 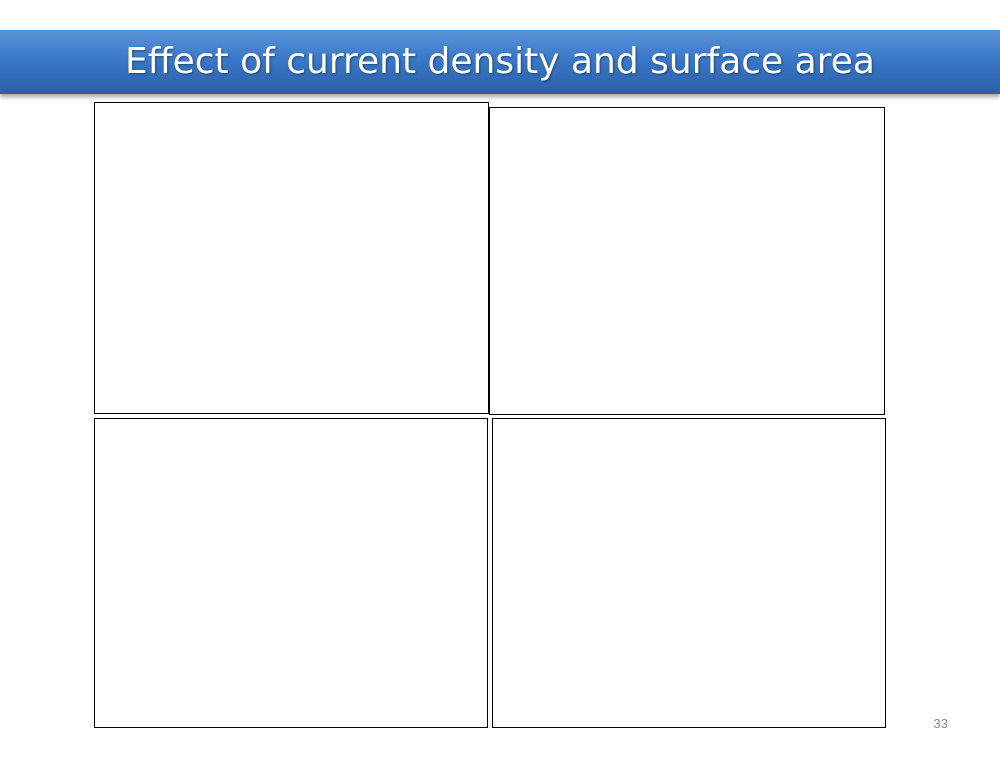 I want to click on slide-number: 33, so click(x=940, y=723).